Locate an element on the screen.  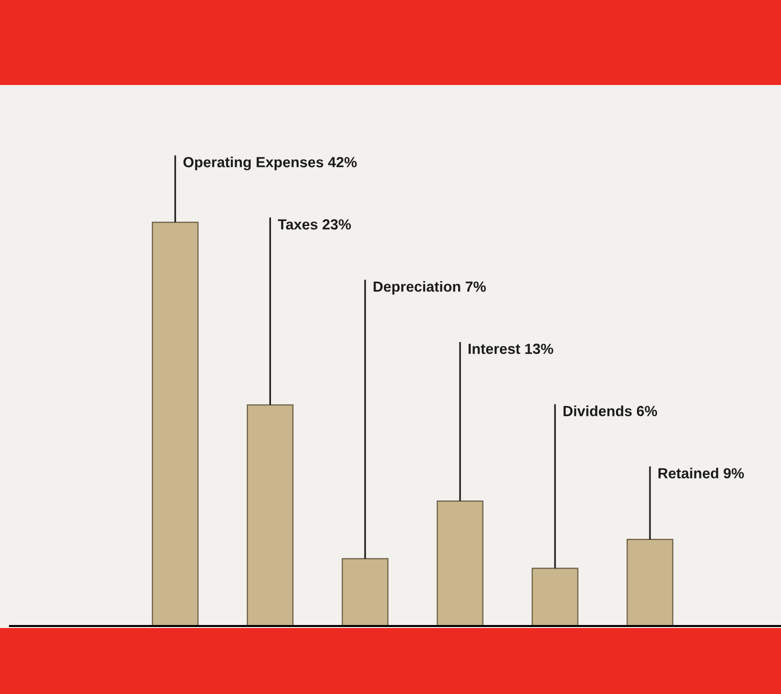
data-label: Retained 9% is located at coordinates (701, 473).